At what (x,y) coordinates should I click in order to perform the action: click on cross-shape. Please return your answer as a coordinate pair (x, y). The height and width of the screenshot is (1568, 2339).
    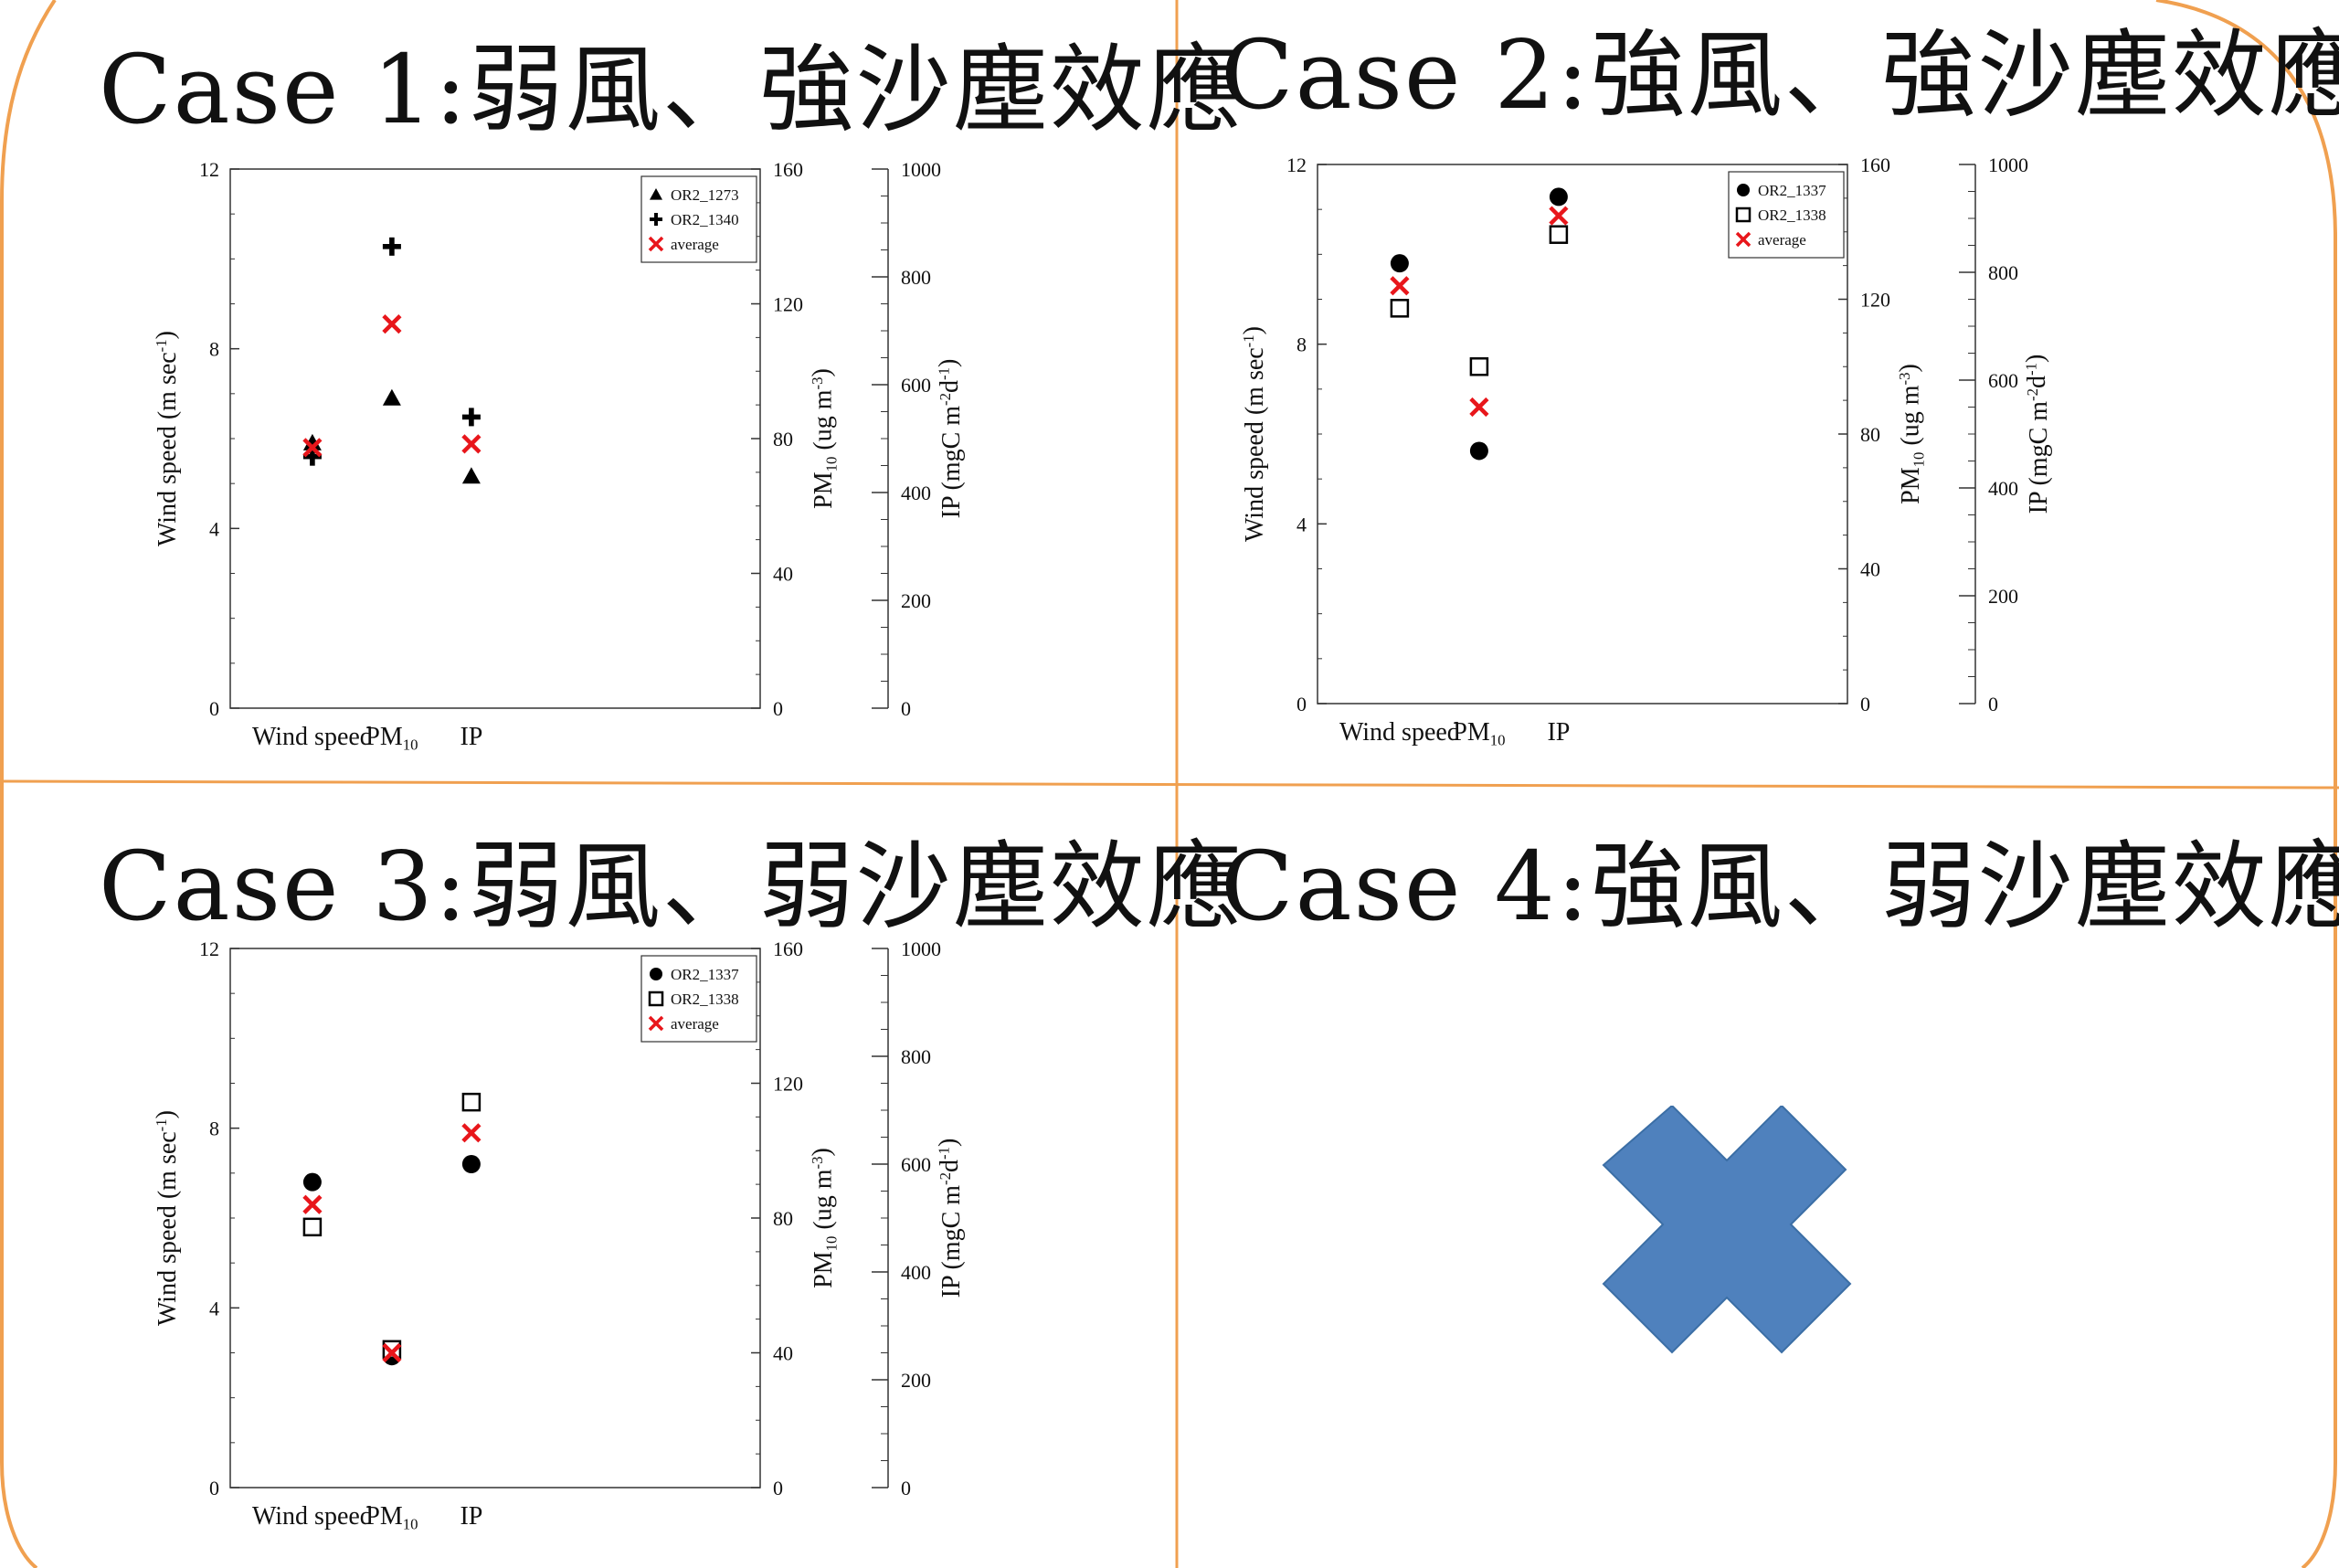
    Looking at the image, I should click on (1727, 1230).